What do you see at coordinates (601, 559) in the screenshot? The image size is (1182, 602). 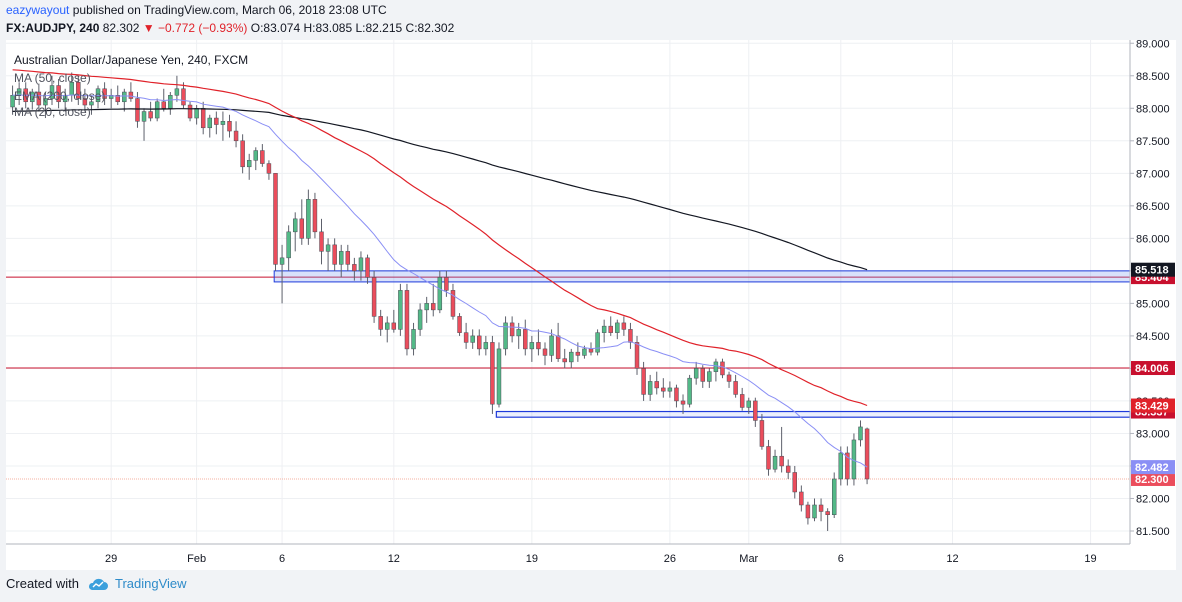 I see `time-axis: 29 Feb 6 12 19 26 Mar 6 12 19` at bounding box center [601, 559].